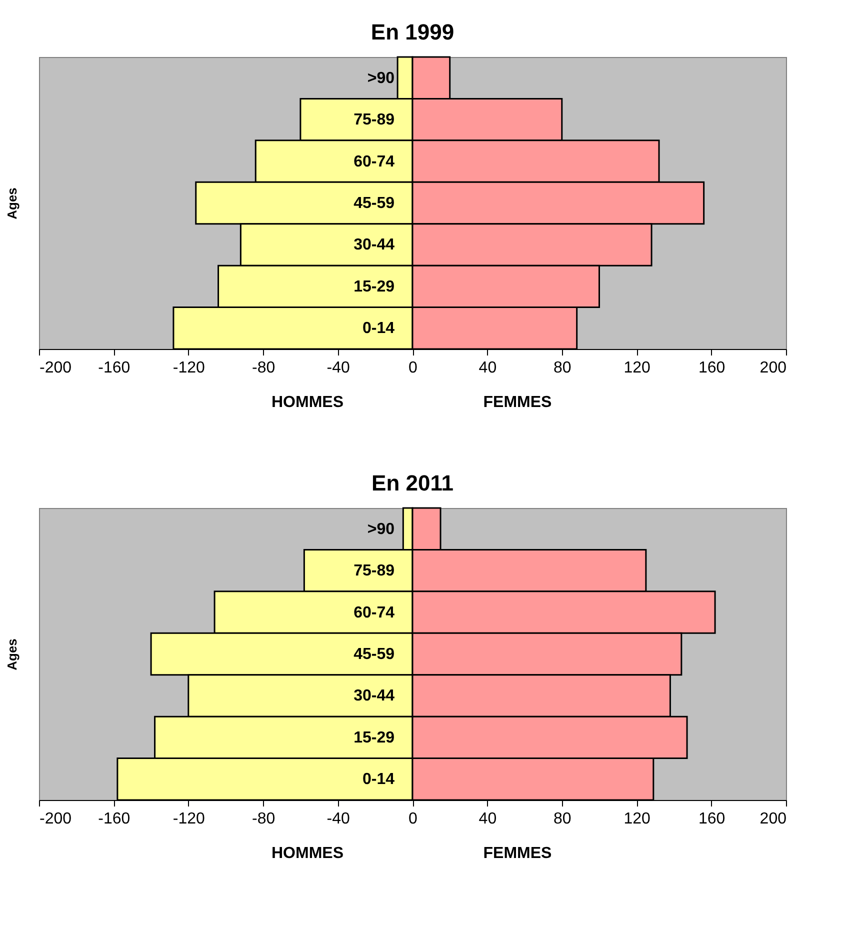  I want to click on chart-title: En 1999, so click(412, 31).